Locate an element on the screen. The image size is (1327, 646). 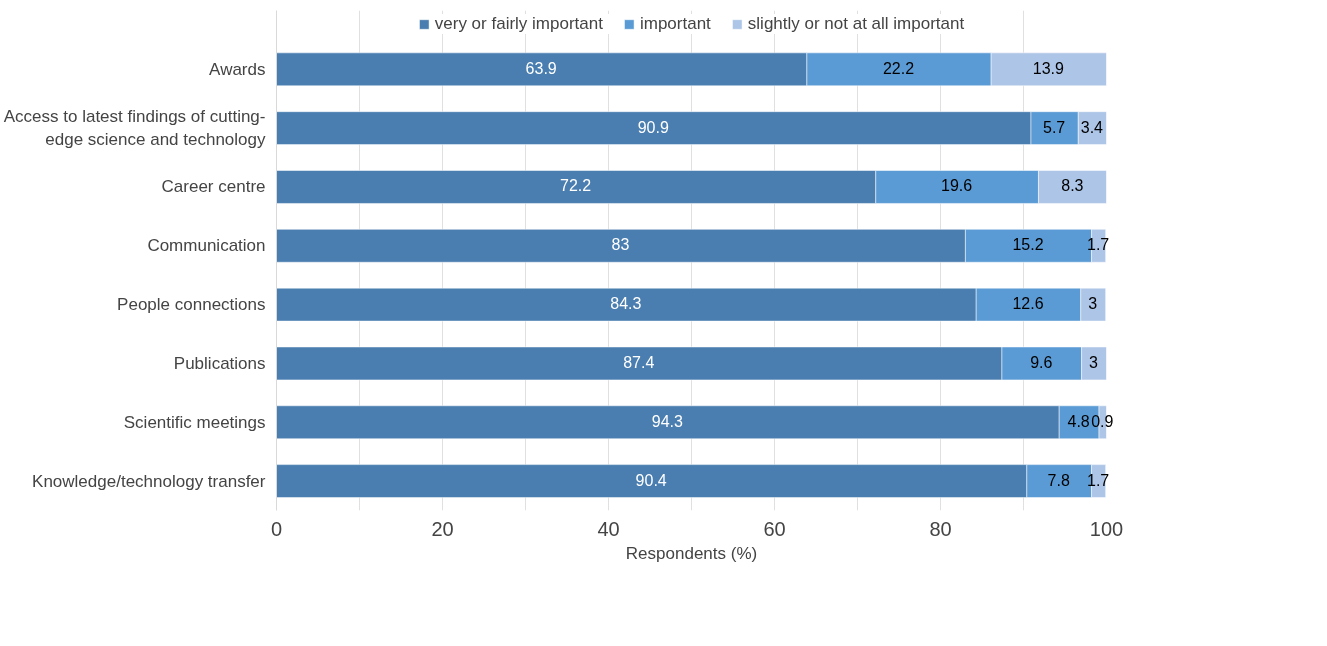
legend-label: very or fairly important is located at coordinates (518, 24).